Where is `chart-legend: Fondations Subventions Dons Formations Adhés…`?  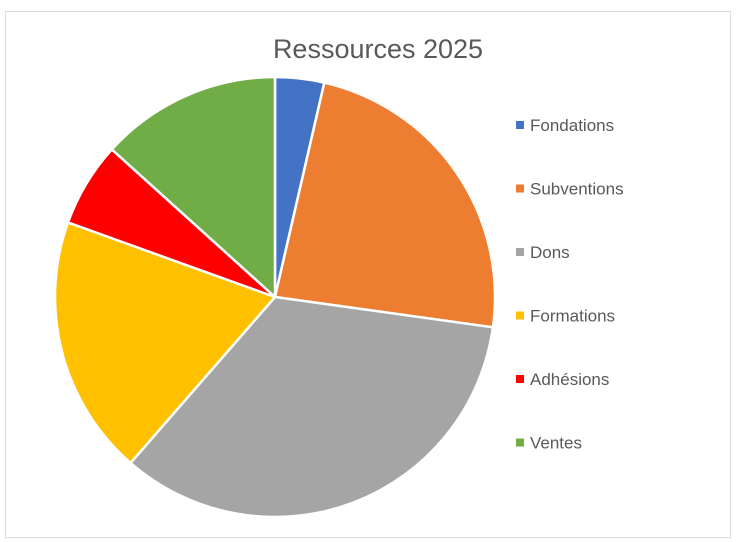 chart-legend: Fondations Subventions Dons Formations Adhés… is located at coordinates (570, 284).